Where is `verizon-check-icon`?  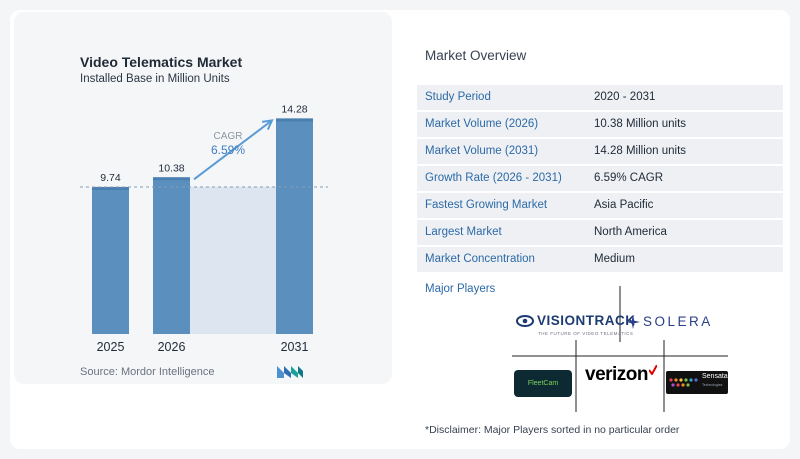 verizon-check-icon is located at coordinates (653, 370).